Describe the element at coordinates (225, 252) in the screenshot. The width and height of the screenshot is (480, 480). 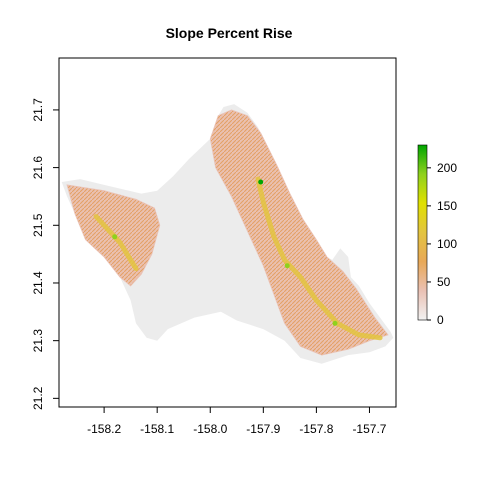
I see `peak-markers` at that location.